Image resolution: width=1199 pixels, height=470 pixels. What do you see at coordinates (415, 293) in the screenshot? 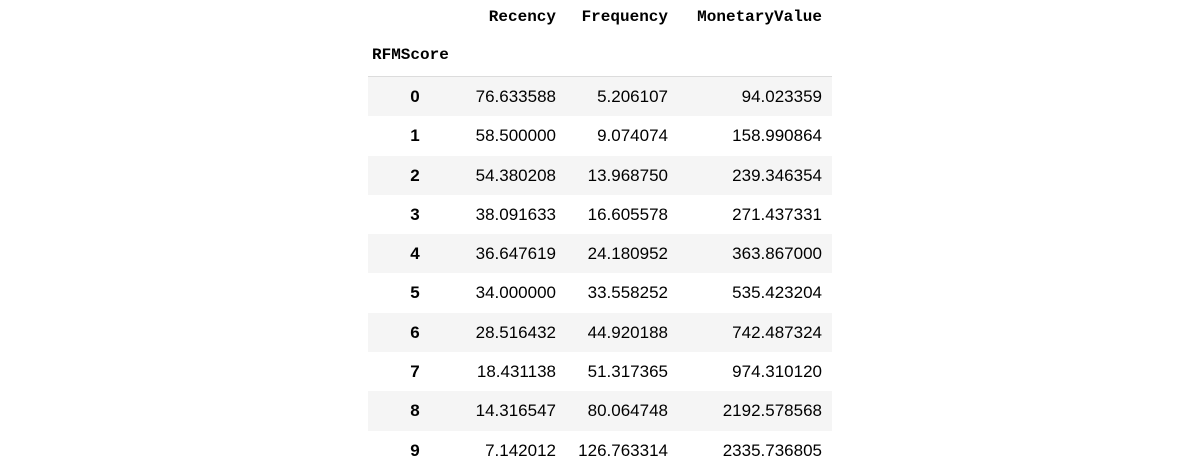
I see `row-index-cell: 5` at bounding box center [415, 293].